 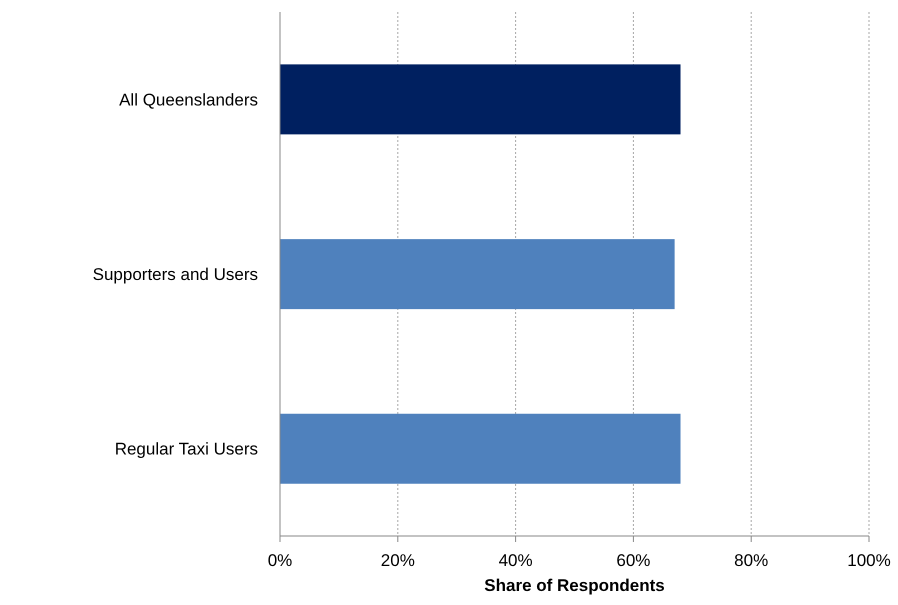 What do you see at coordinates (633, 560) in the screenshot?
I see `x-tick-label: 60%` at bounding box center [633, 560].